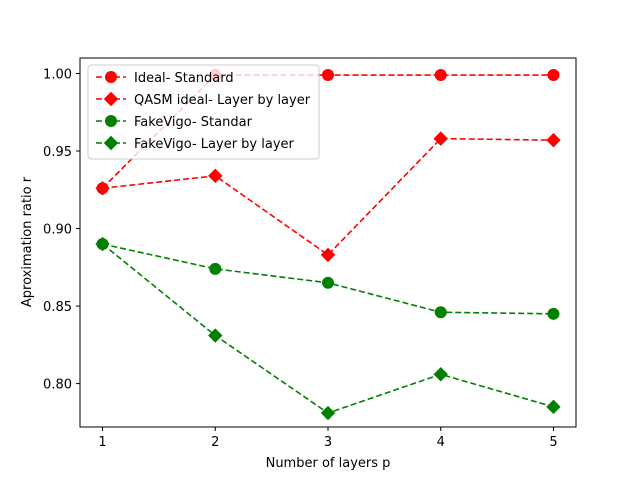  Describe the element at coordinates (57, 307) in the screenshot. I see `y-tick-label: 0.85` at that location.